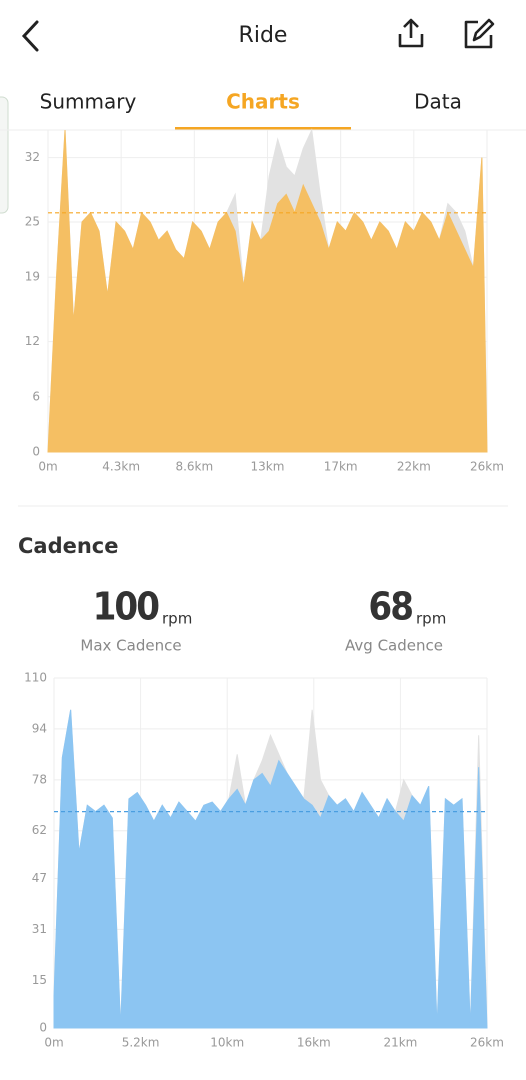  What do you see at coordinates (268, 467) in the screenshot?
I see `x-tick-label: 13km` at bounding box center [268, 467].